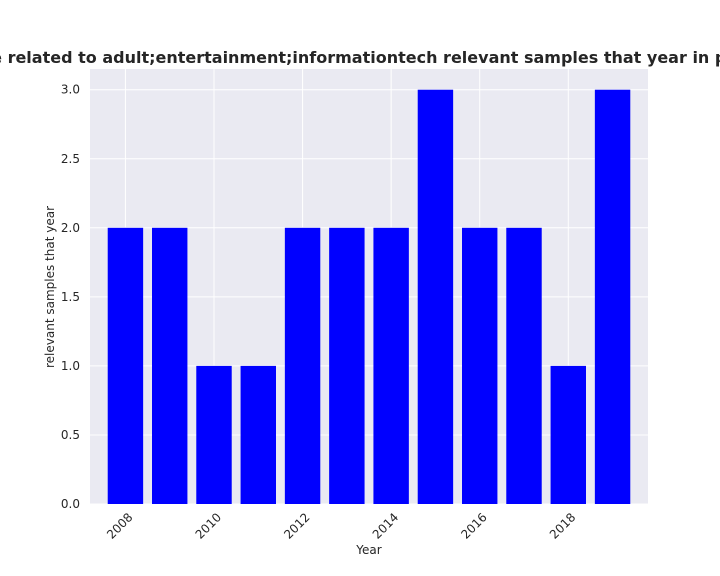 Image resolution: width=720 pixels, height=576 pixels. What do you see at coordinates (70, 504) in the screenshot?
I see `y-tick-label: 0.0` at bounding box center [70, 504].